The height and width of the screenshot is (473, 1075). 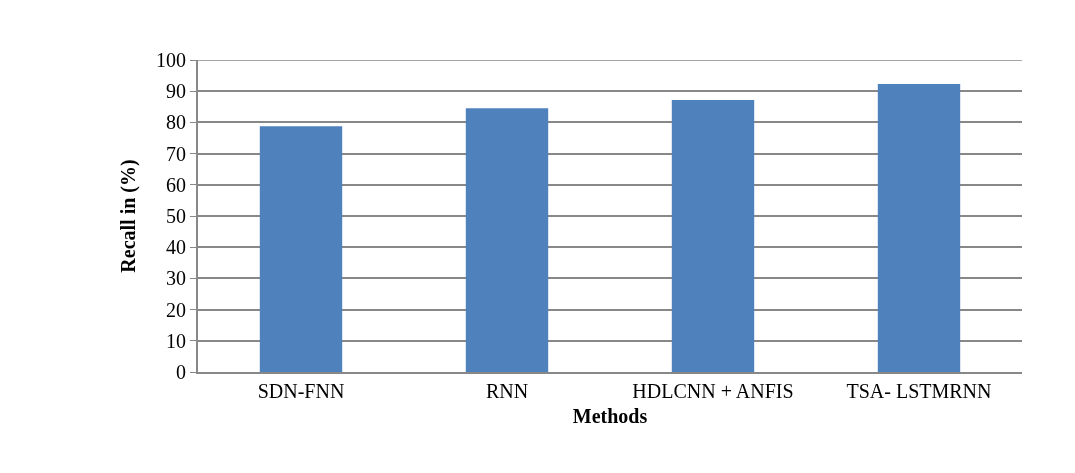 What do you see at coordinates (713, 391) in the screenshot?
I see `x-tick-label: HDLCNN + ANFIS` at bounding box center [713, 391].